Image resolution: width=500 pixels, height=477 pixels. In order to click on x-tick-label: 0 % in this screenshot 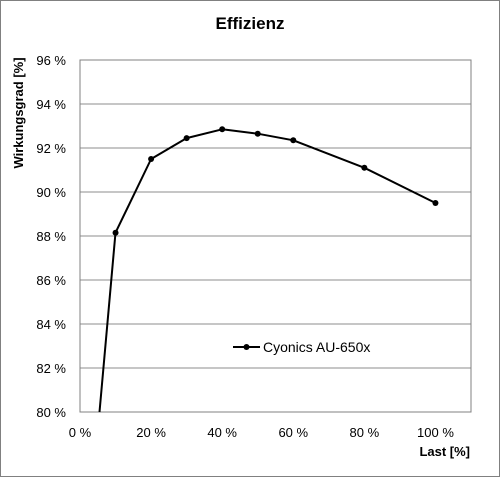, I will do `click(80, 432)`.